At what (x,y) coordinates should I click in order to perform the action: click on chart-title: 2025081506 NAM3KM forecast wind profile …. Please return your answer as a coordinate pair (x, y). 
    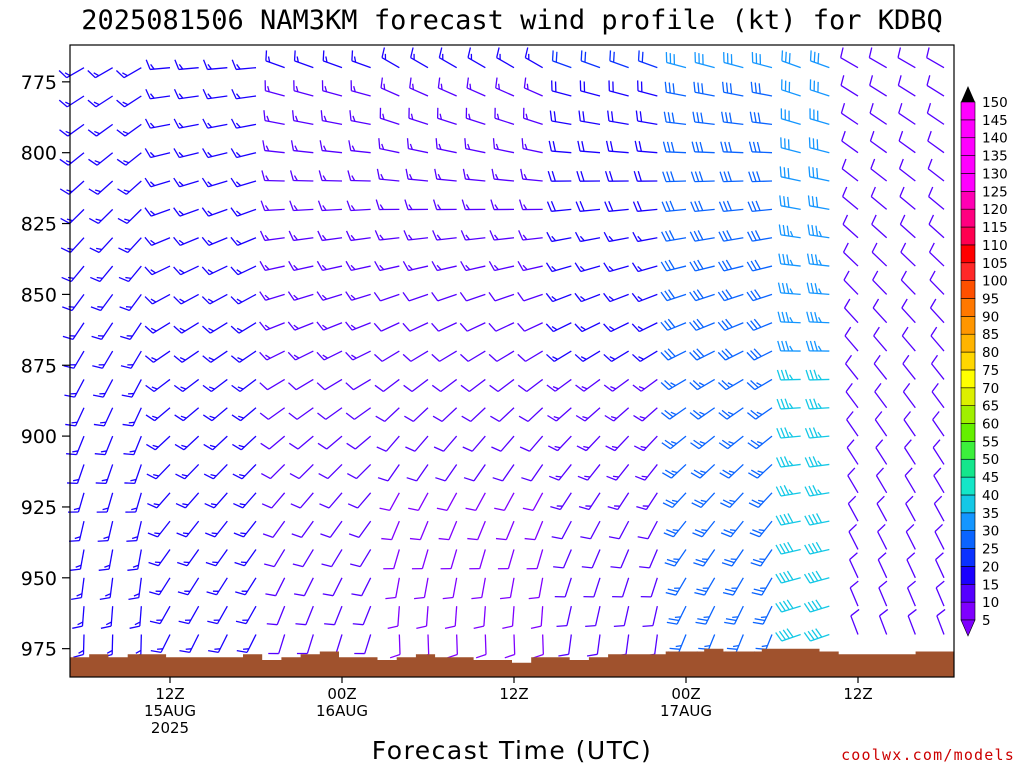
    Looking at the image, I should click on (512, 20).